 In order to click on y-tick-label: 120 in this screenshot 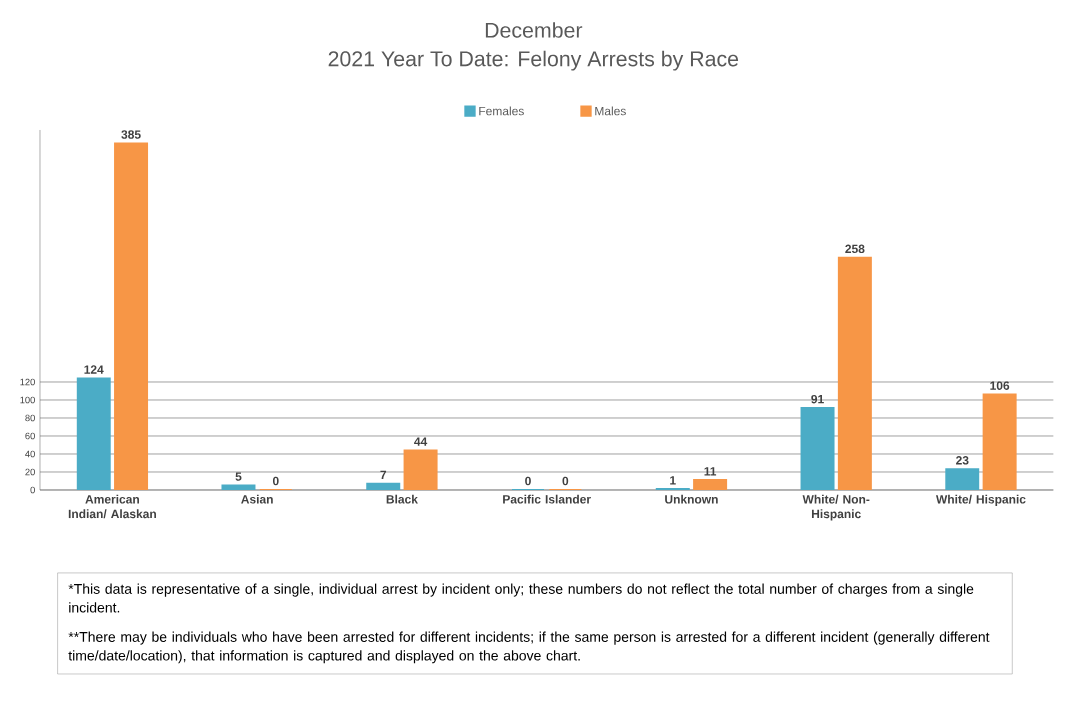, I will do `click(27, 382)`.